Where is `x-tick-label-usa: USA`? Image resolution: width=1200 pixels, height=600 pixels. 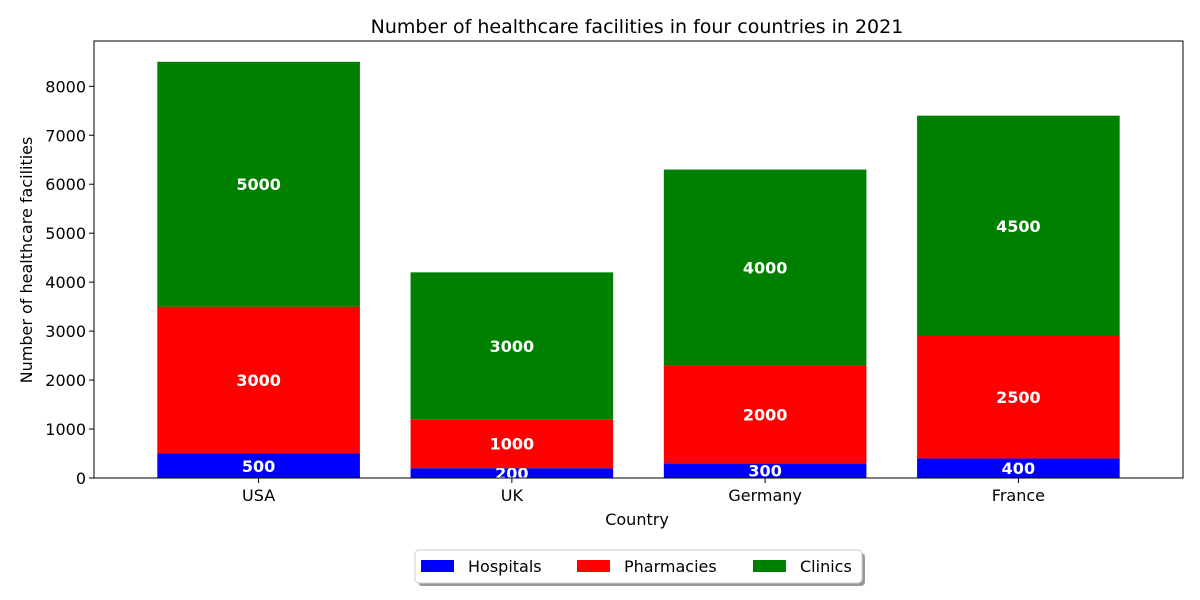 x-tick-label-usa: USA is located at coordinates (258, 495).